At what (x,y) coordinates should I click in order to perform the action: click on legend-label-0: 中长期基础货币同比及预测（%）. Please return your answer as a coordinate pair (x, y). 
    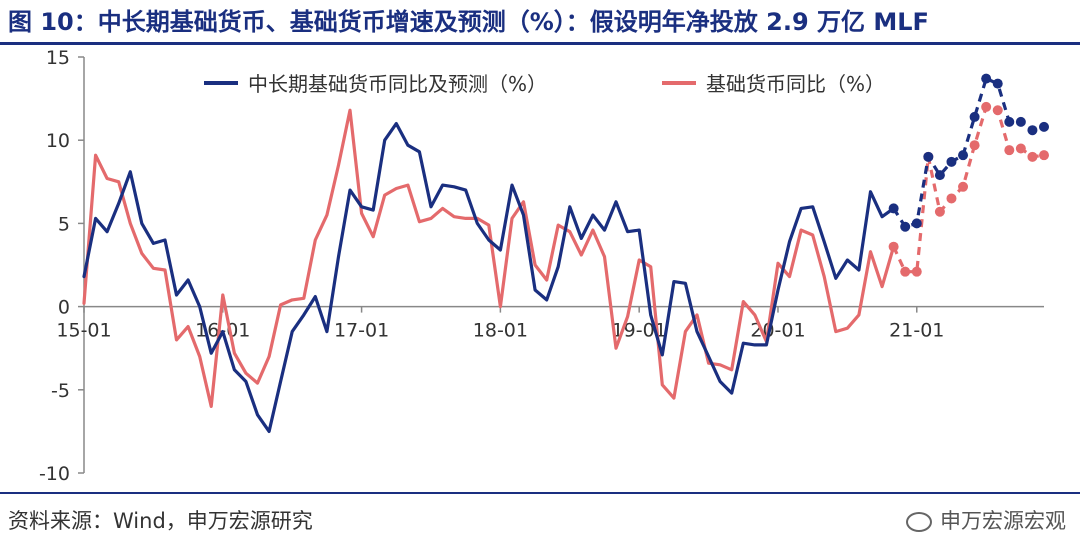
    Looking at the image, I should click on (397, 84).